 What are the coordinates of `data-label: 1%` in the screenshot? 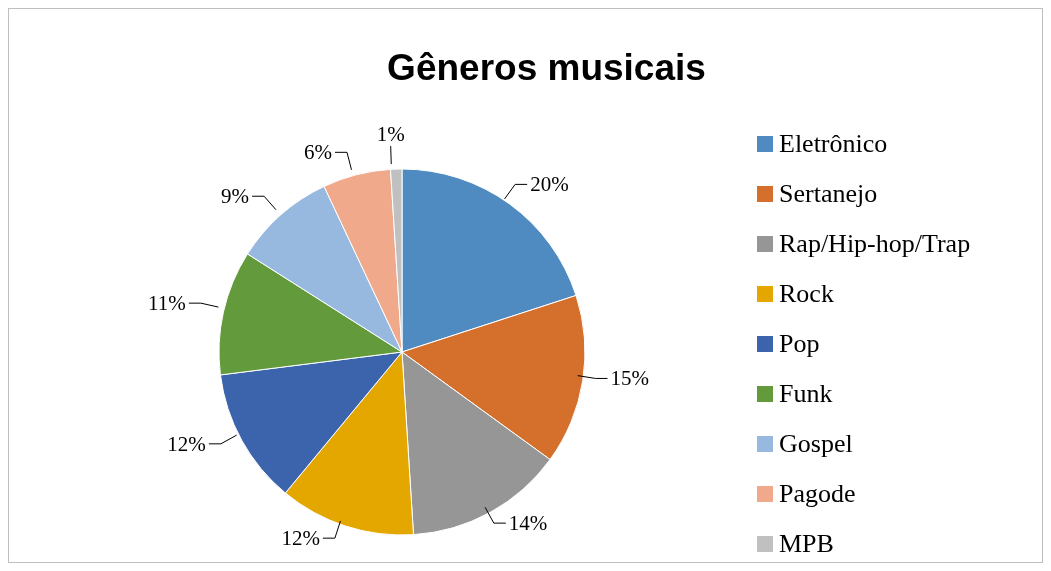 It's located at (390, 134).